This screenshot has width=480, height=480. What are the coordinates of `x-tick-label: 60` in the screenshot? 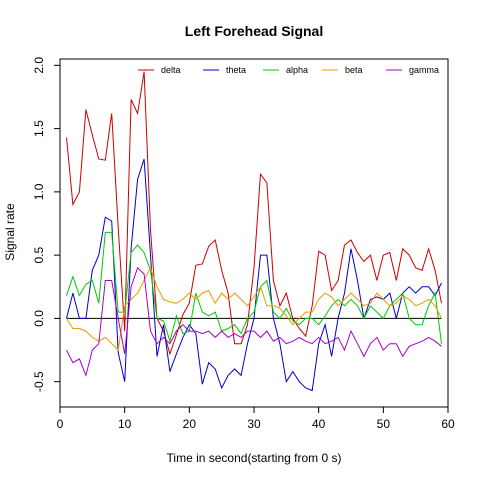 It's located at (448, 424).